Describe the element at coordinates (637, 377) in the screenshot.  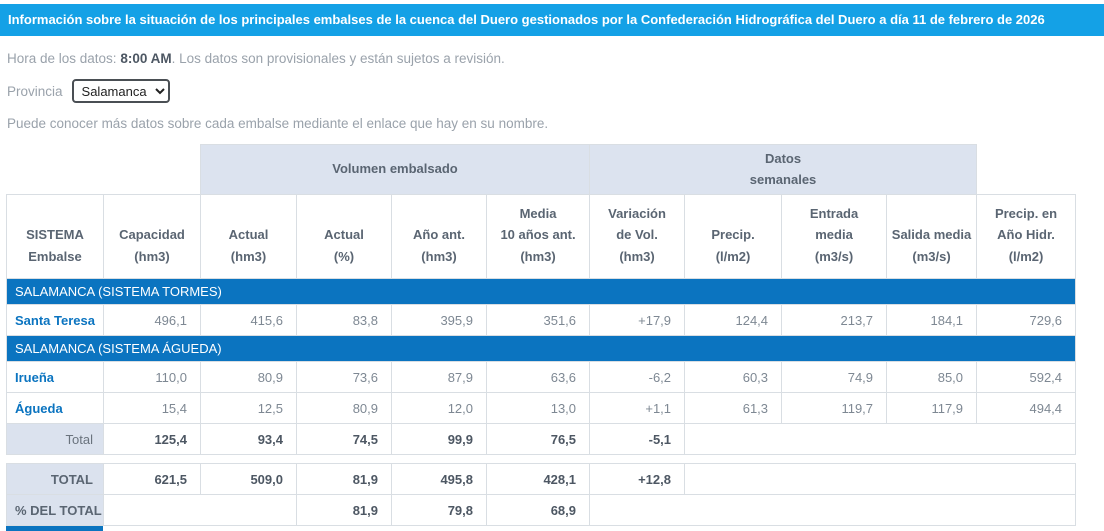
I see `cell-variacion: -6,2` at that location.